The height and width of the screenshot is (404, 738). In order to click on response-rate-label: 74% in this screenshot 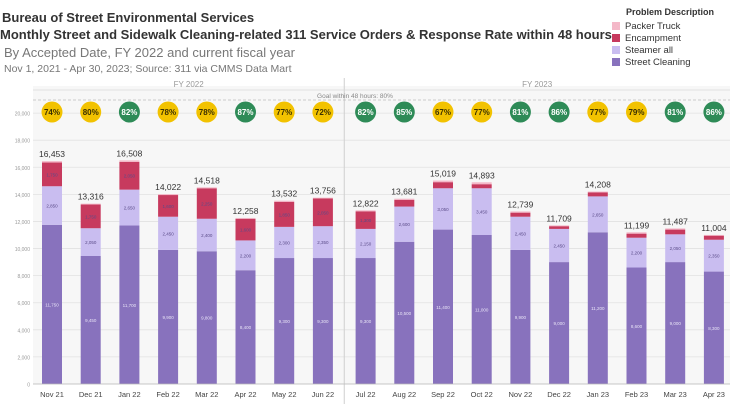, I will do `click(52, 112)`.